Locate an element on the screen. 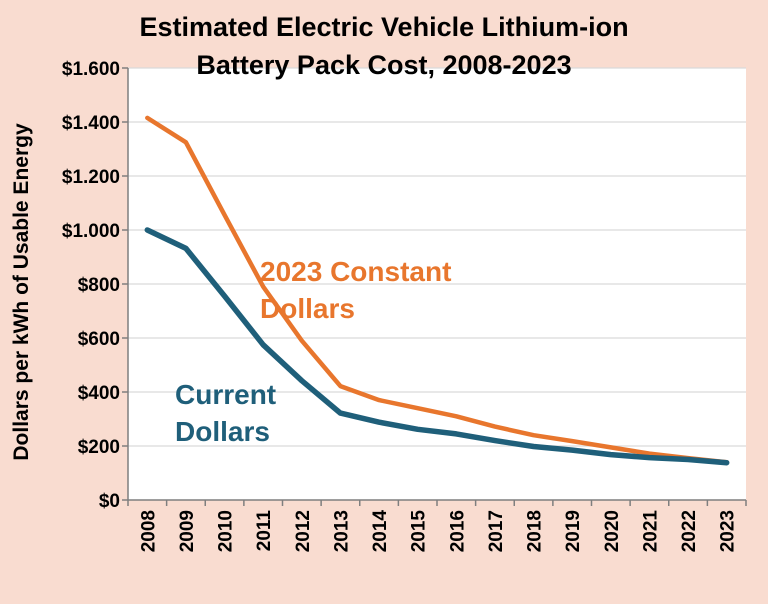  series-label-current-line-1: Current is located at coordinates (225, 394).